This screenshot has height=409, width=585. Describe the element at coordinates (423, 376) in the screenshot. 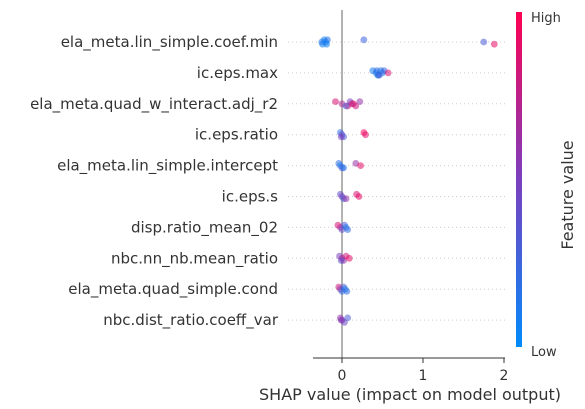

I see `x-tick-label: 1` at that location.